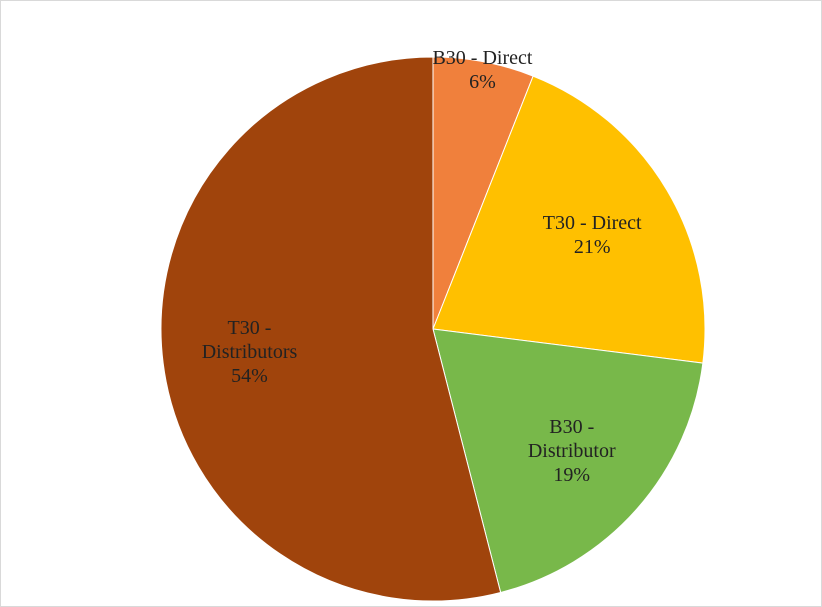  Describe the element at coordinates (592, 246) in the screenshot. I see `value-label: 21%` at that location.